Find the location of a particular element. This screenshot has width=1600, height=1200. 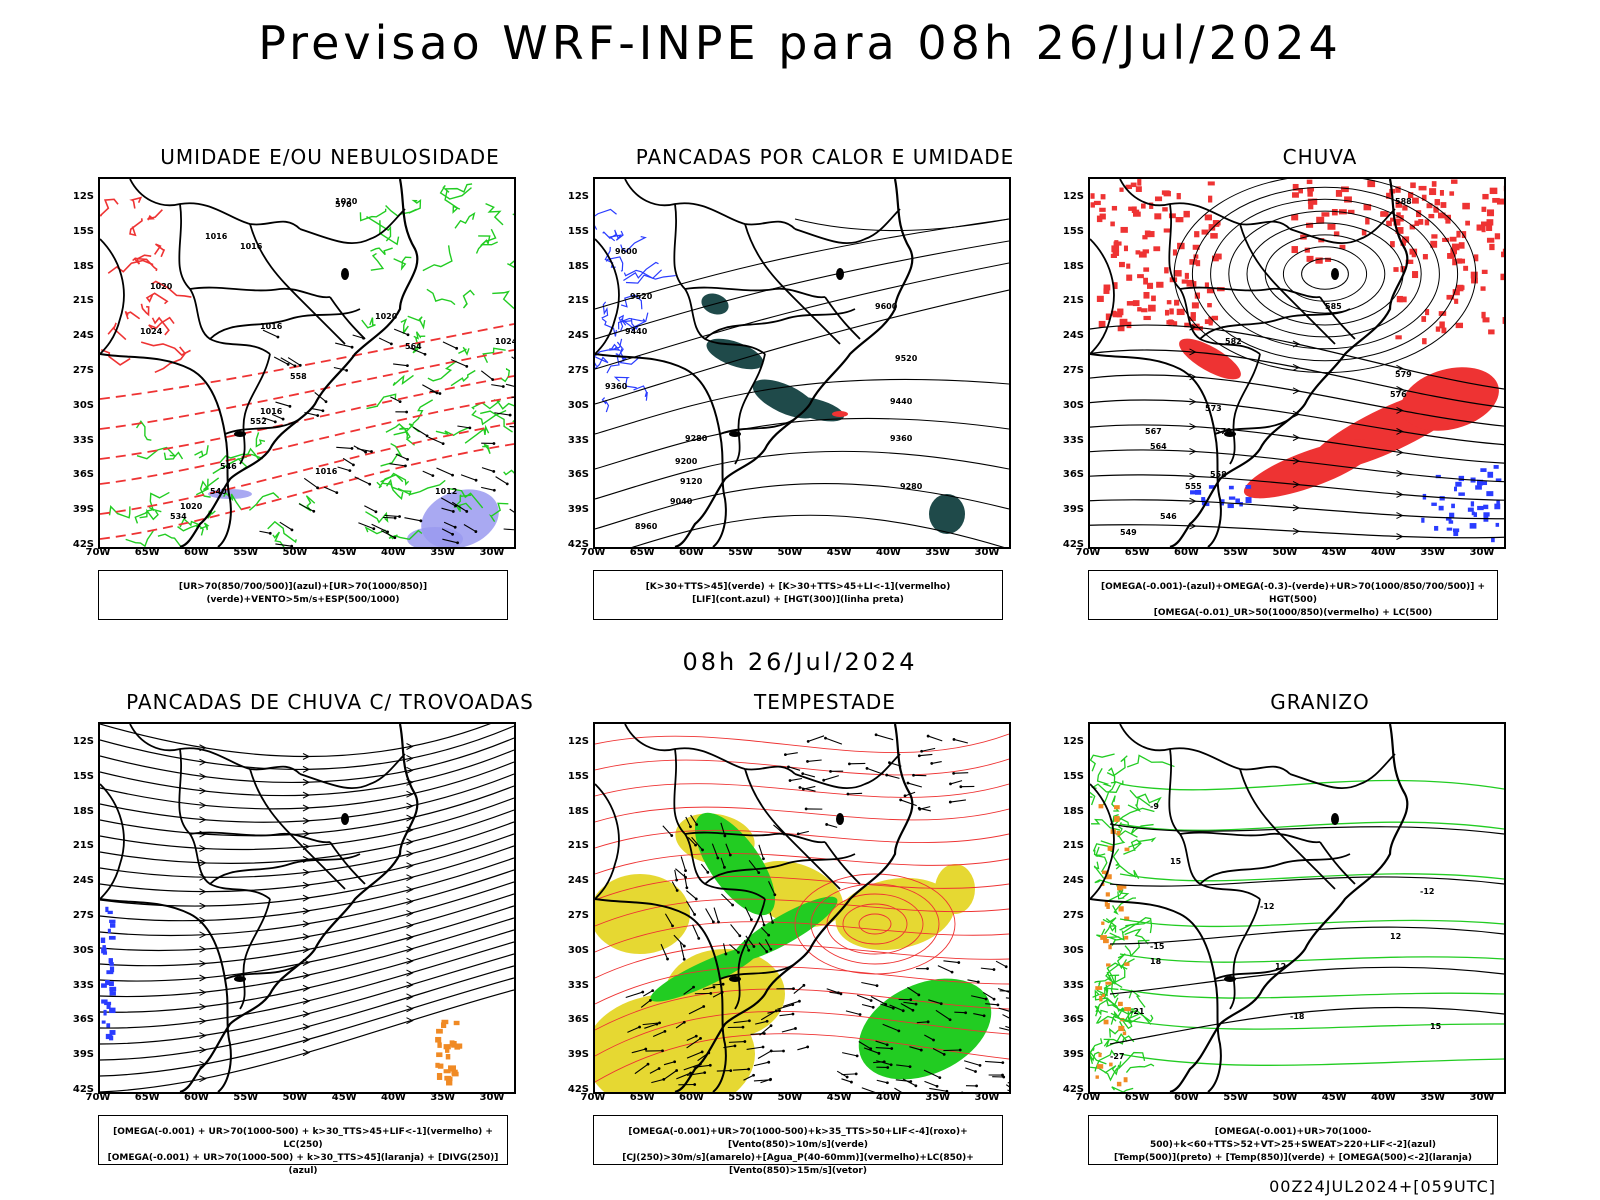

contour-label: 9280 is located at coordinates (696, 438).